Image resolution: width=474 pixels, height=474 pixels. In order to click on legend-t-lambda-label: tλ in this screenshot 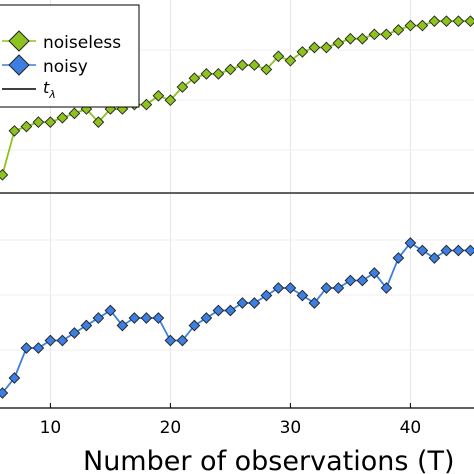, I will do `click(49, 89)`.